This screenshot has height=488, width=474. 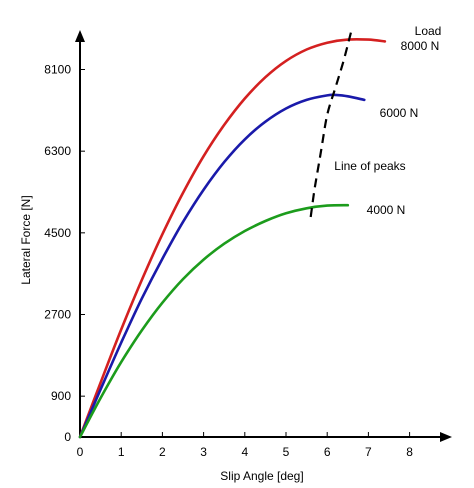 I want to click on x-tick-label: 5, so click(x=286, y=452).